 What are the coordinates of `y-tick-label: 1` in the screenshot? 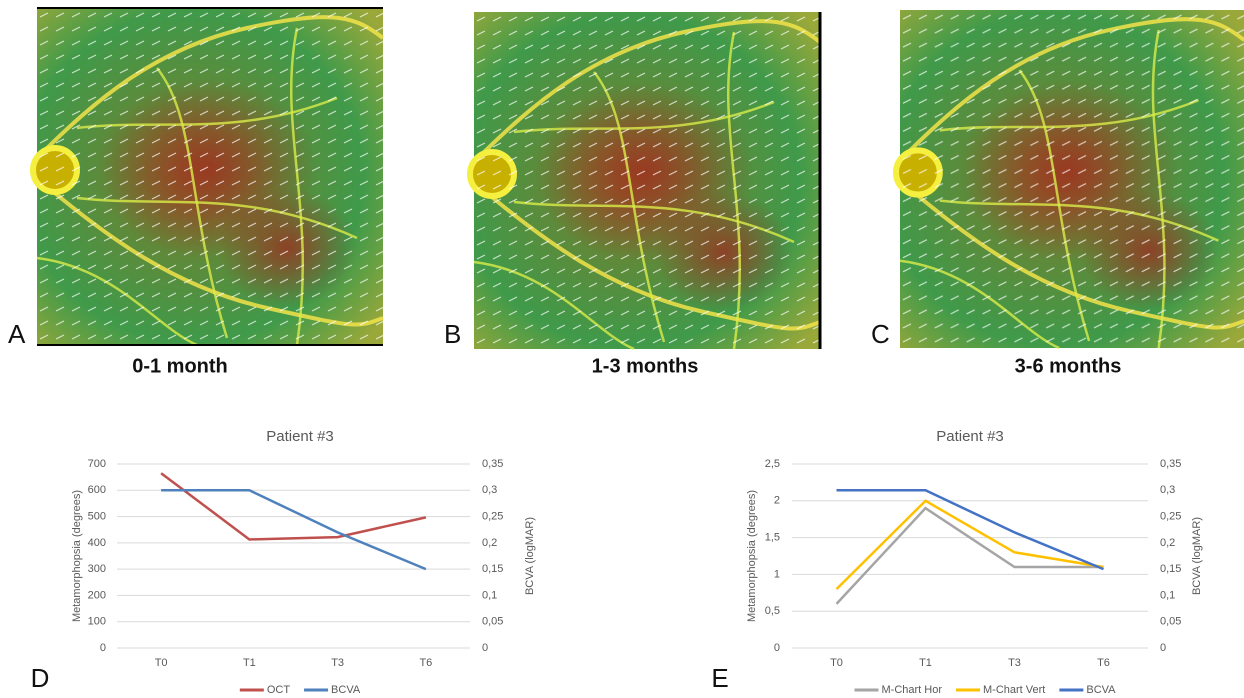 It's located at (777, 574).